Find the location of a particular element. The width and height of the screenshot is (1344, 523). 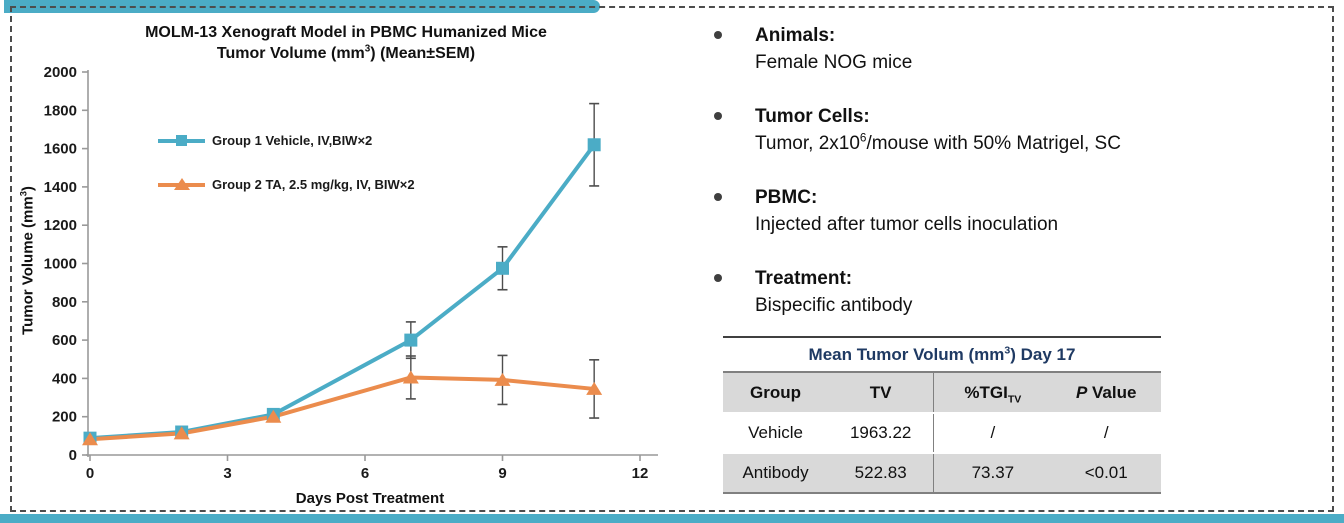

table-header-row: Group TV %TGITV P Value is located at coordinates (942, 392).